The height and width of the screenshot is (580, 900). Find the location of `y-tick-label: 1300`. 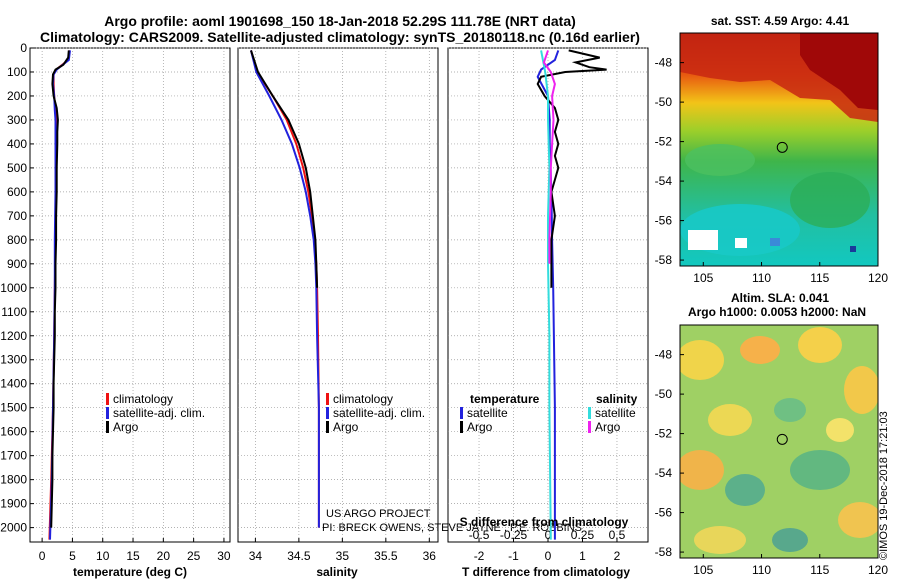

y-tick-label: 1300 is located at coordinates (13, 360).